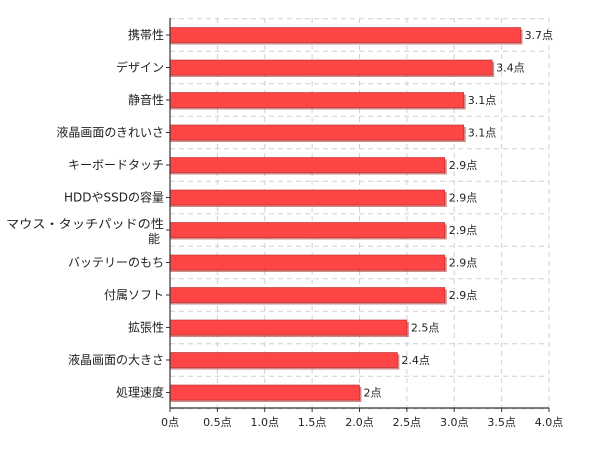 This screenshot has width=598, height=452. I want to click on x-tick-label: 2.5点, so click(407, 422).